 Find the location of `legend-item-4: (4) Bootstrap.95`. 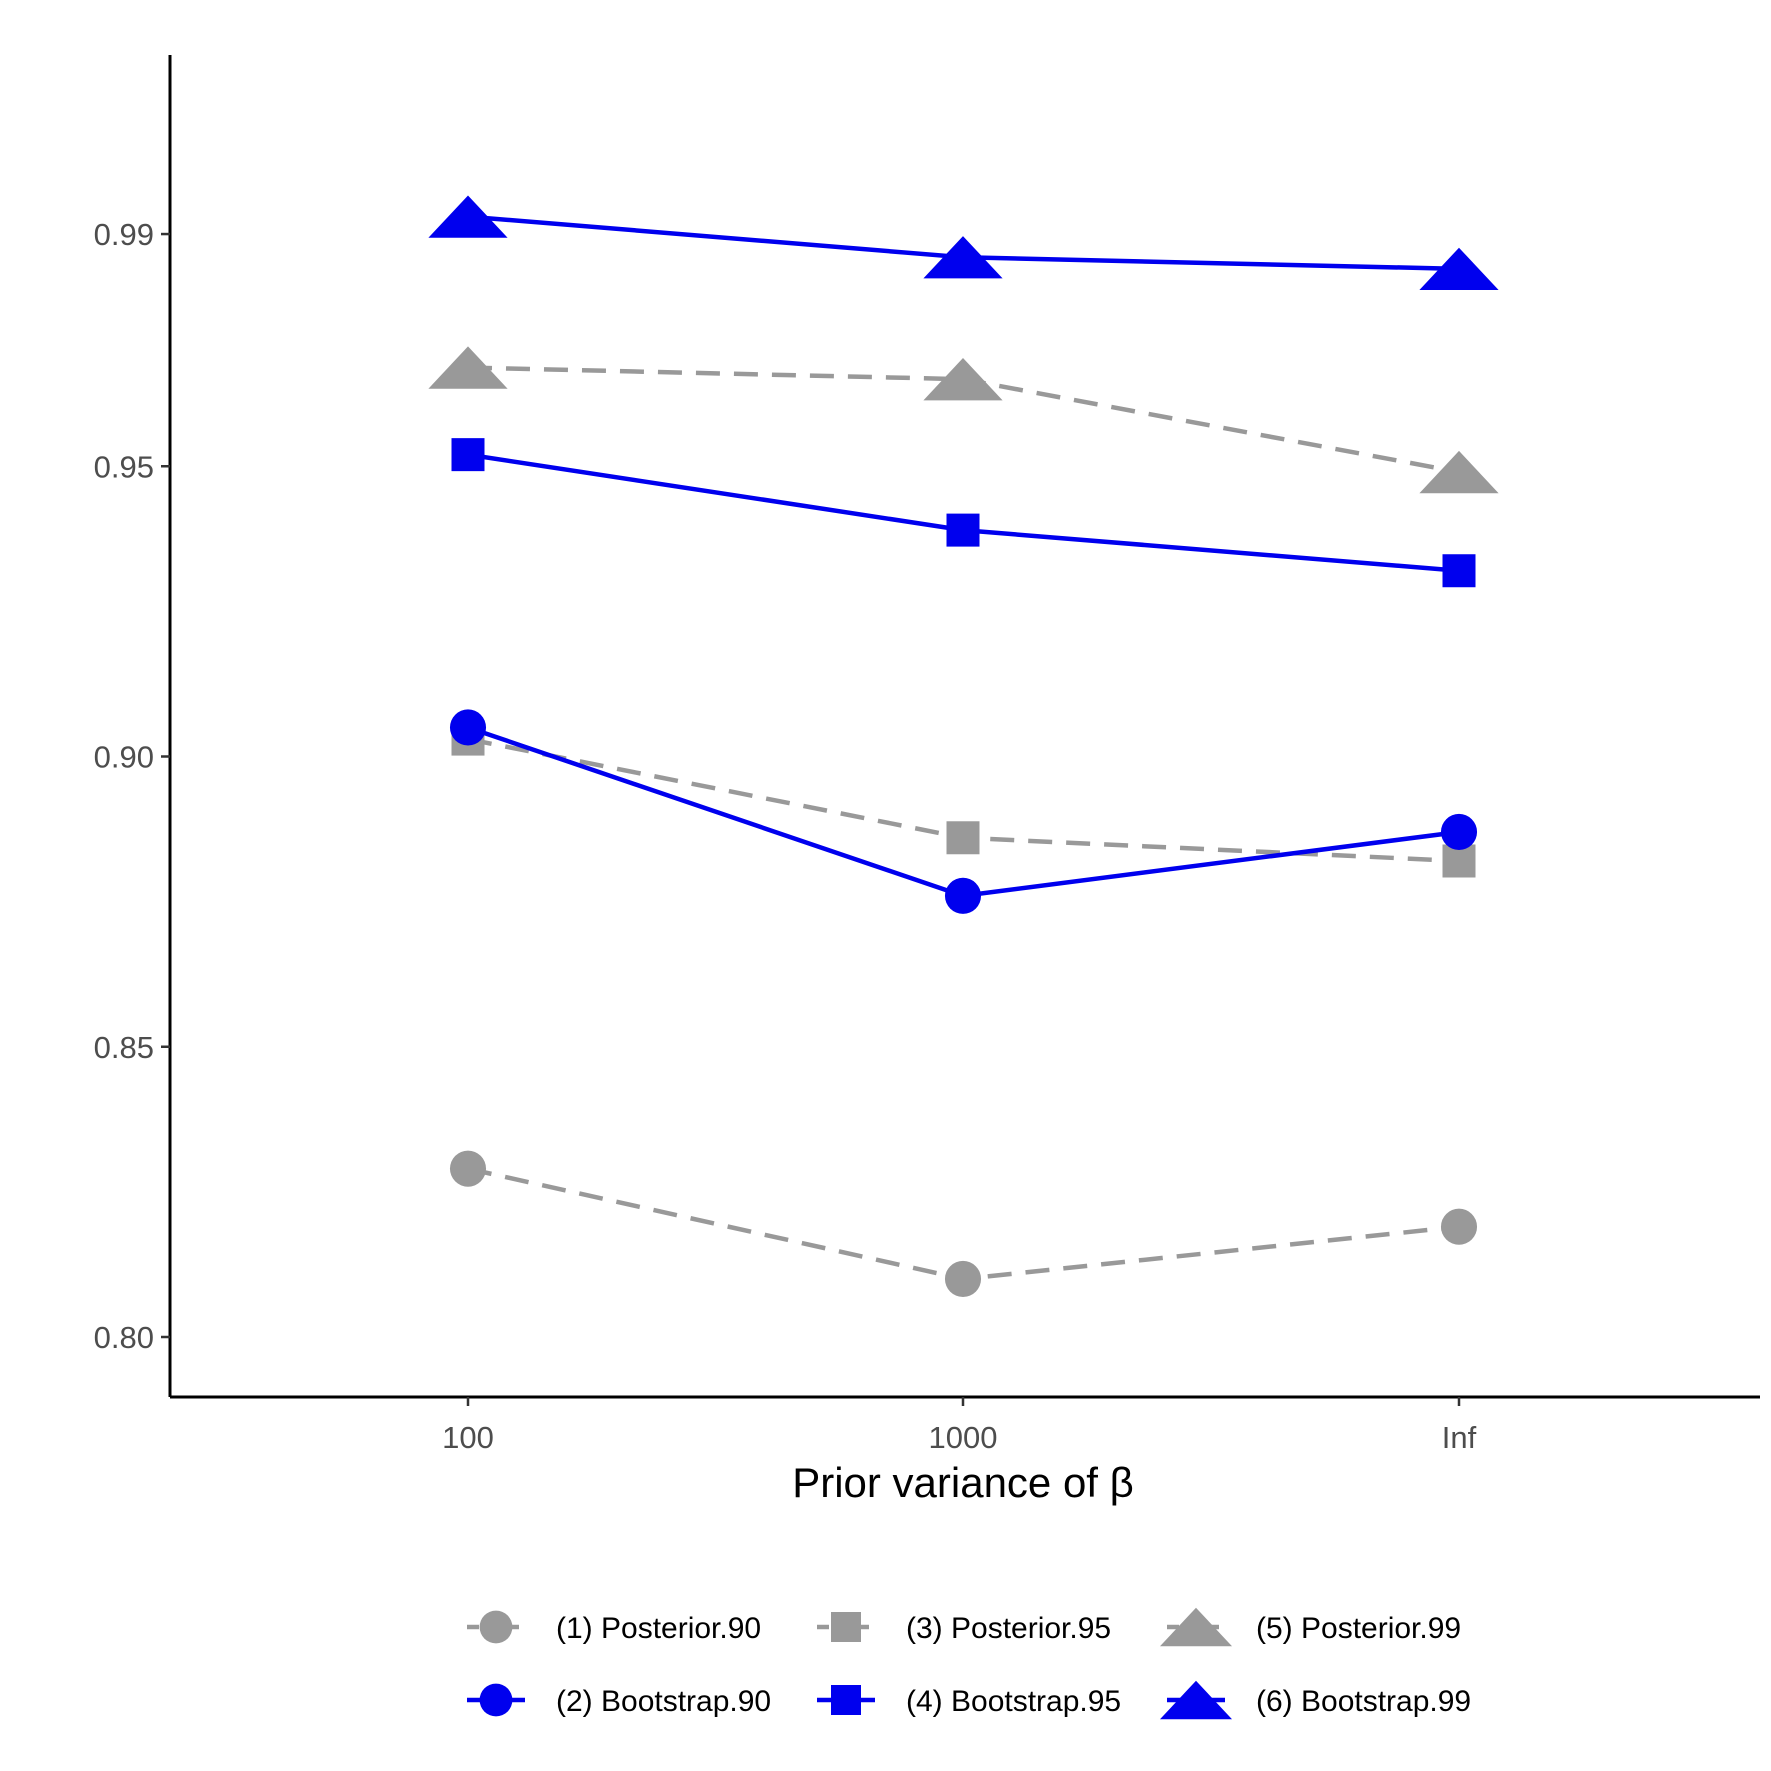

legend-item-4: (4) Bootstrap.95 is located at coordinates (969, 1701).